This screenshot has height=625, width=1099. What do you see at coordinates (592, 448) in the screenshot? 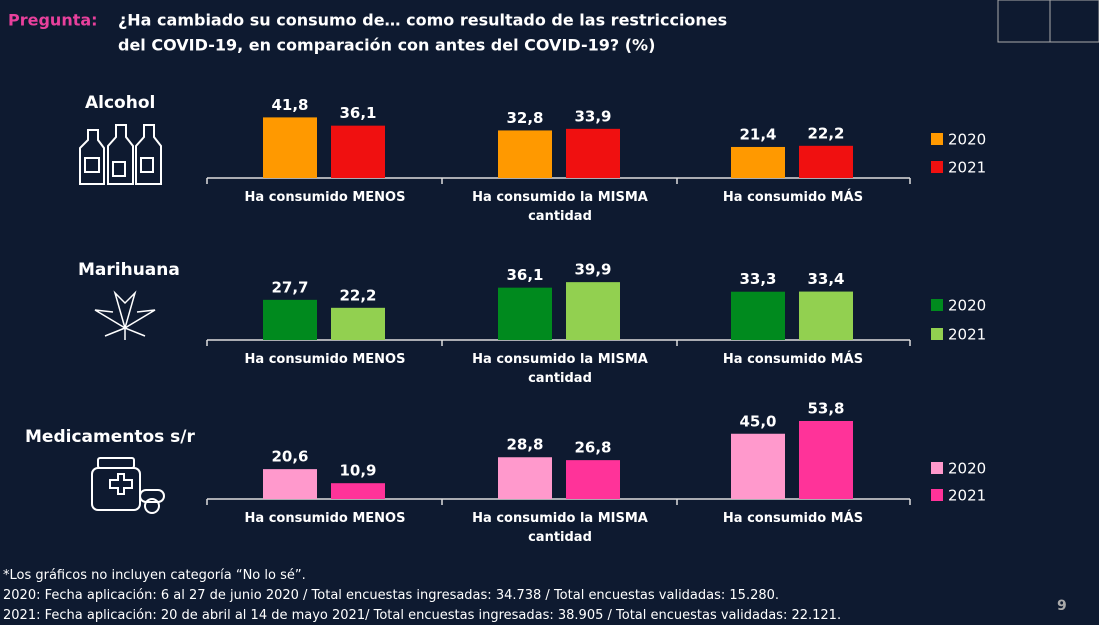
I see `value-label: 26,8` at bounding box center [592, 448].